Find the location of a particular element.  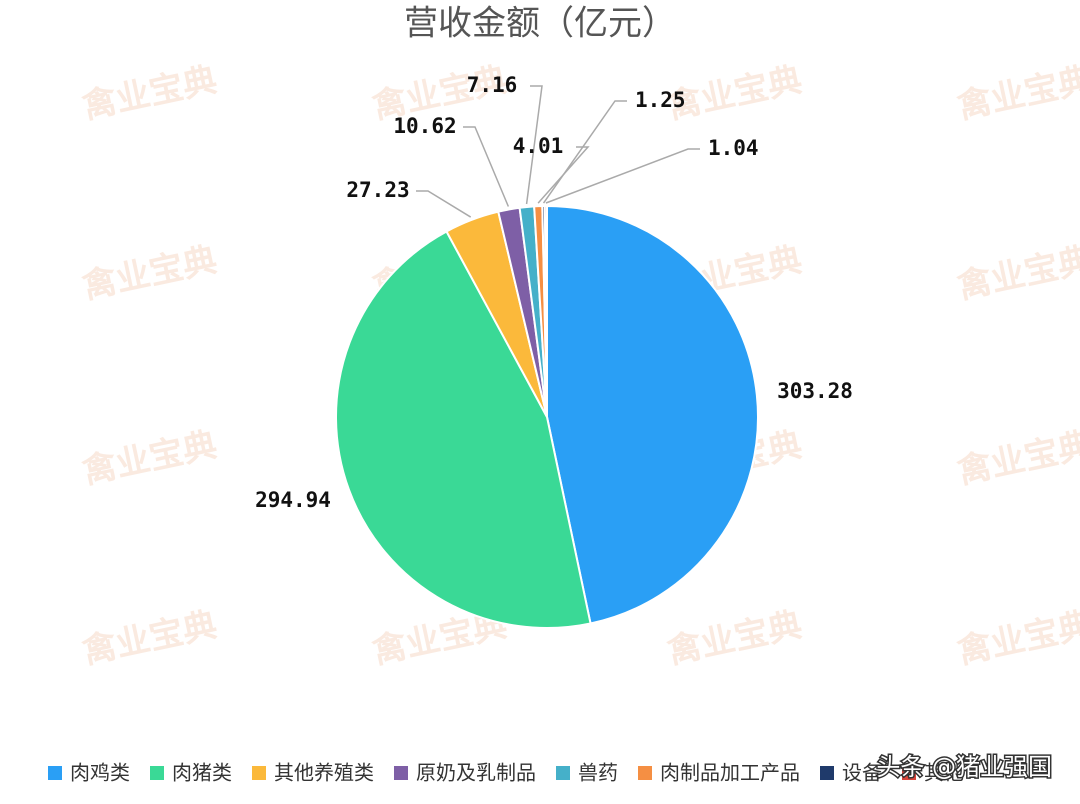

data-label: 294.94 is located at coordinates (293, 500).